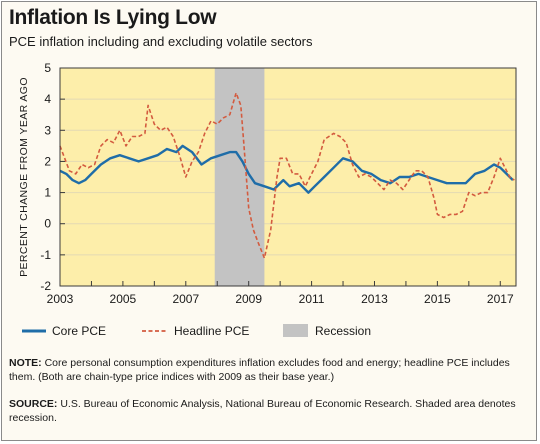  I want to click on y-tick-label: 1, so click(47, 193).